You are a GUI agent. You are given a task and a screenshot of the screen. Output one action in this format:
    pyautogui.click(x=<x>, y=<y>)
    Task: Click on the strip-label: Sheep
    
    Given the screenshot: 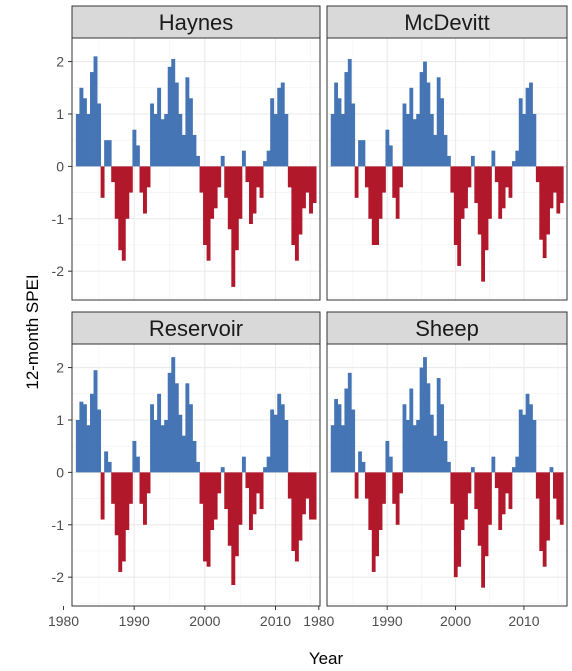 What is the action you would take?
    pyautogui.click(x=447, y=328)
    